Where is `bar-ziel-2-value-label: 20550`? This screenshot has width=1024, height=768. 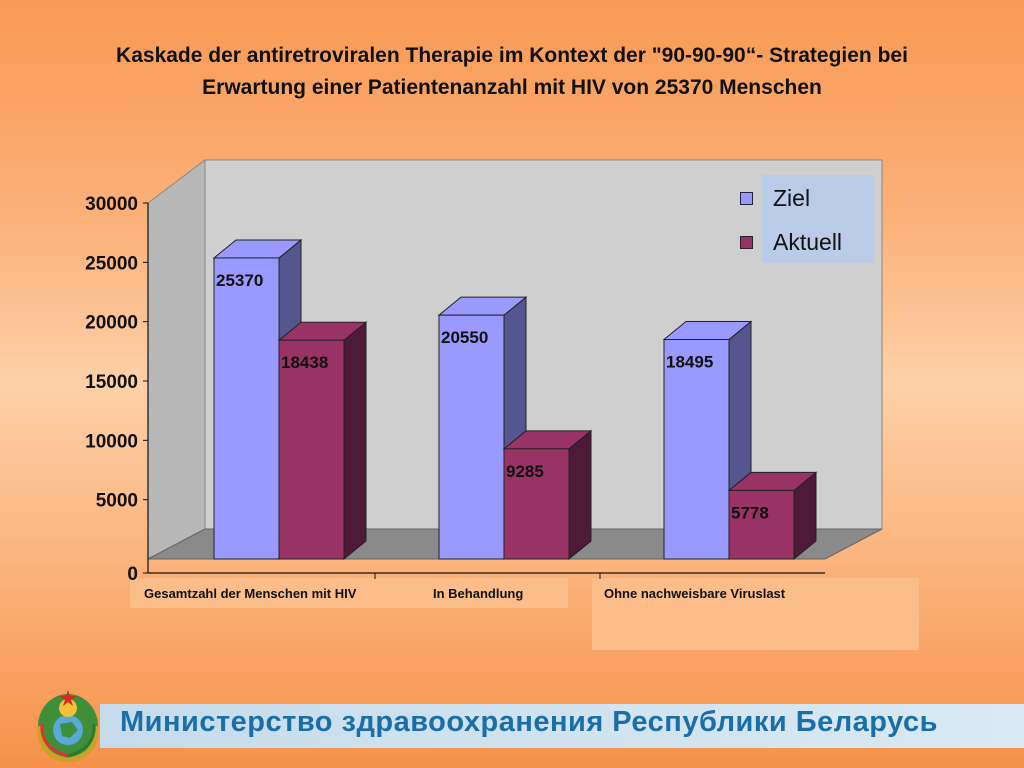
bar-ziel-2-value-label: 20550 is located at coordinates (464, 337).